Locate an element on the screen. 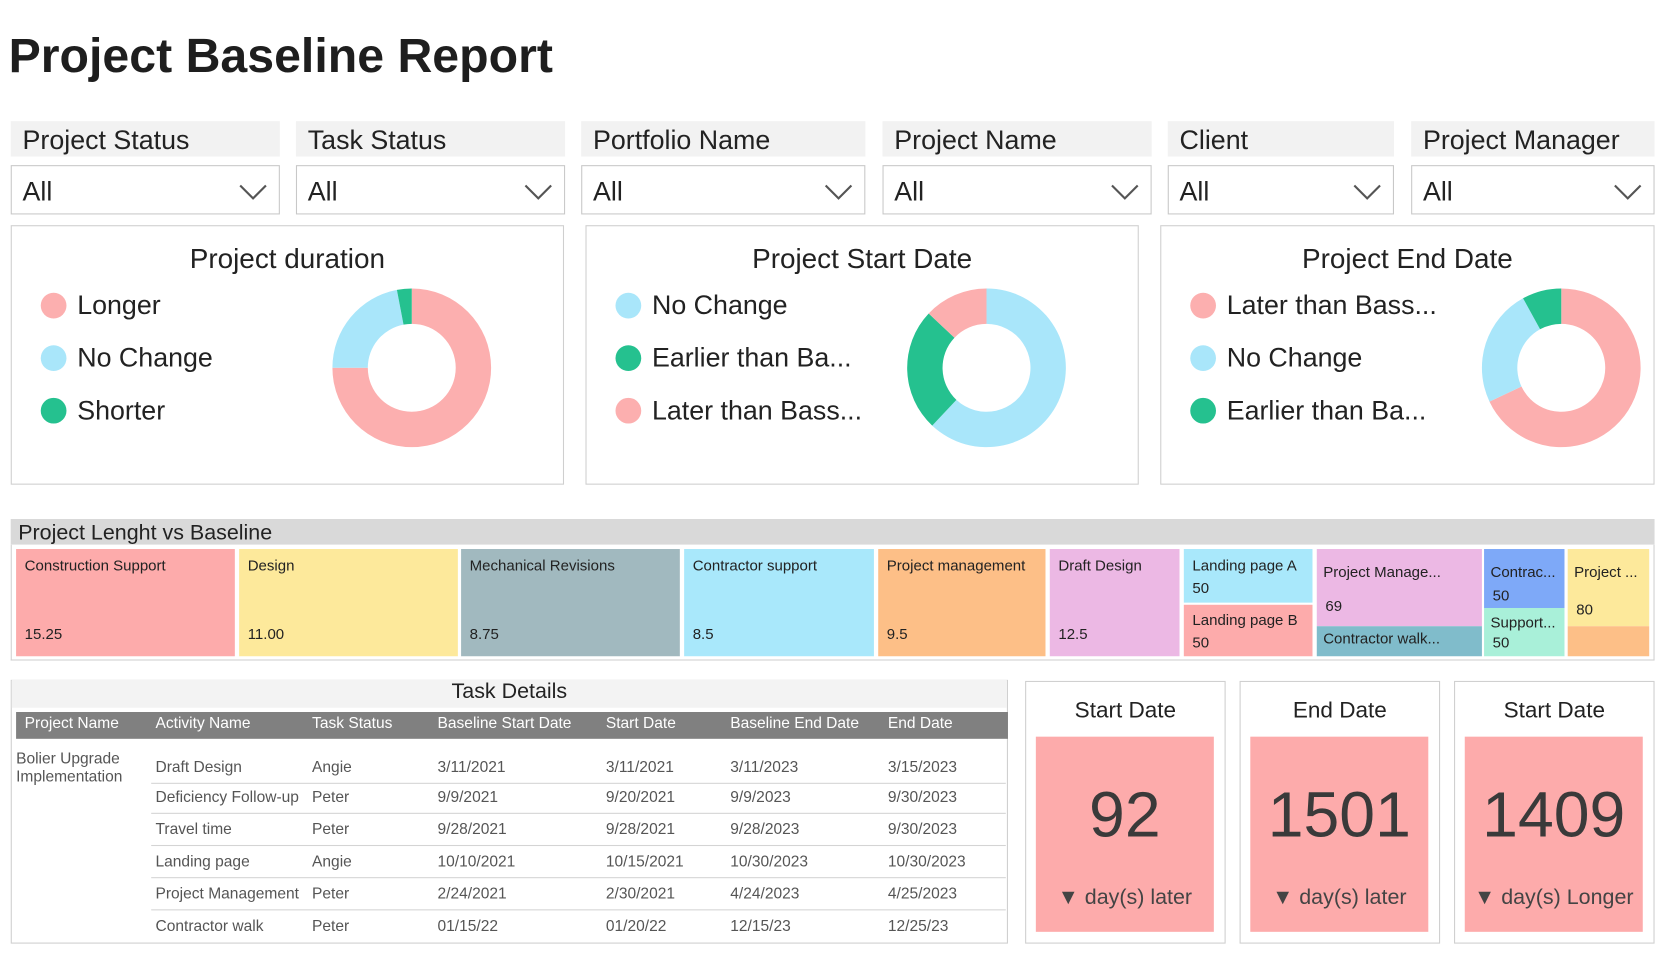  treemap-tile: Project ... 80 is located at coordinates (1608, 588).